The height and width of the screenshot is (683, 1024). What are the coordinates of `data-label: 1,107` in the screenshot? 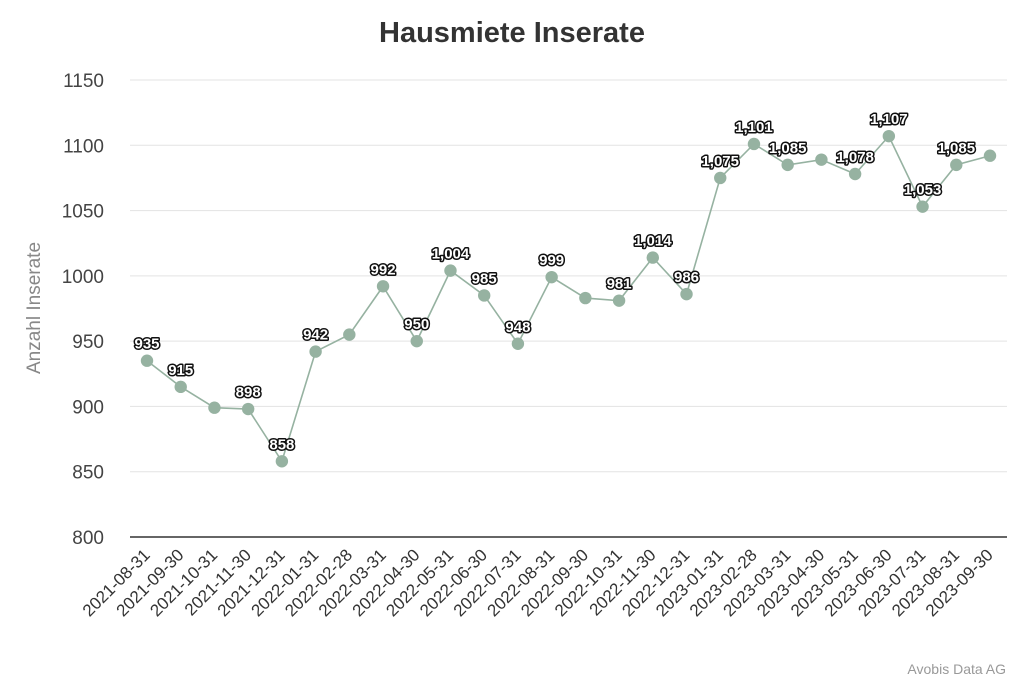 It's located at (889, 119).